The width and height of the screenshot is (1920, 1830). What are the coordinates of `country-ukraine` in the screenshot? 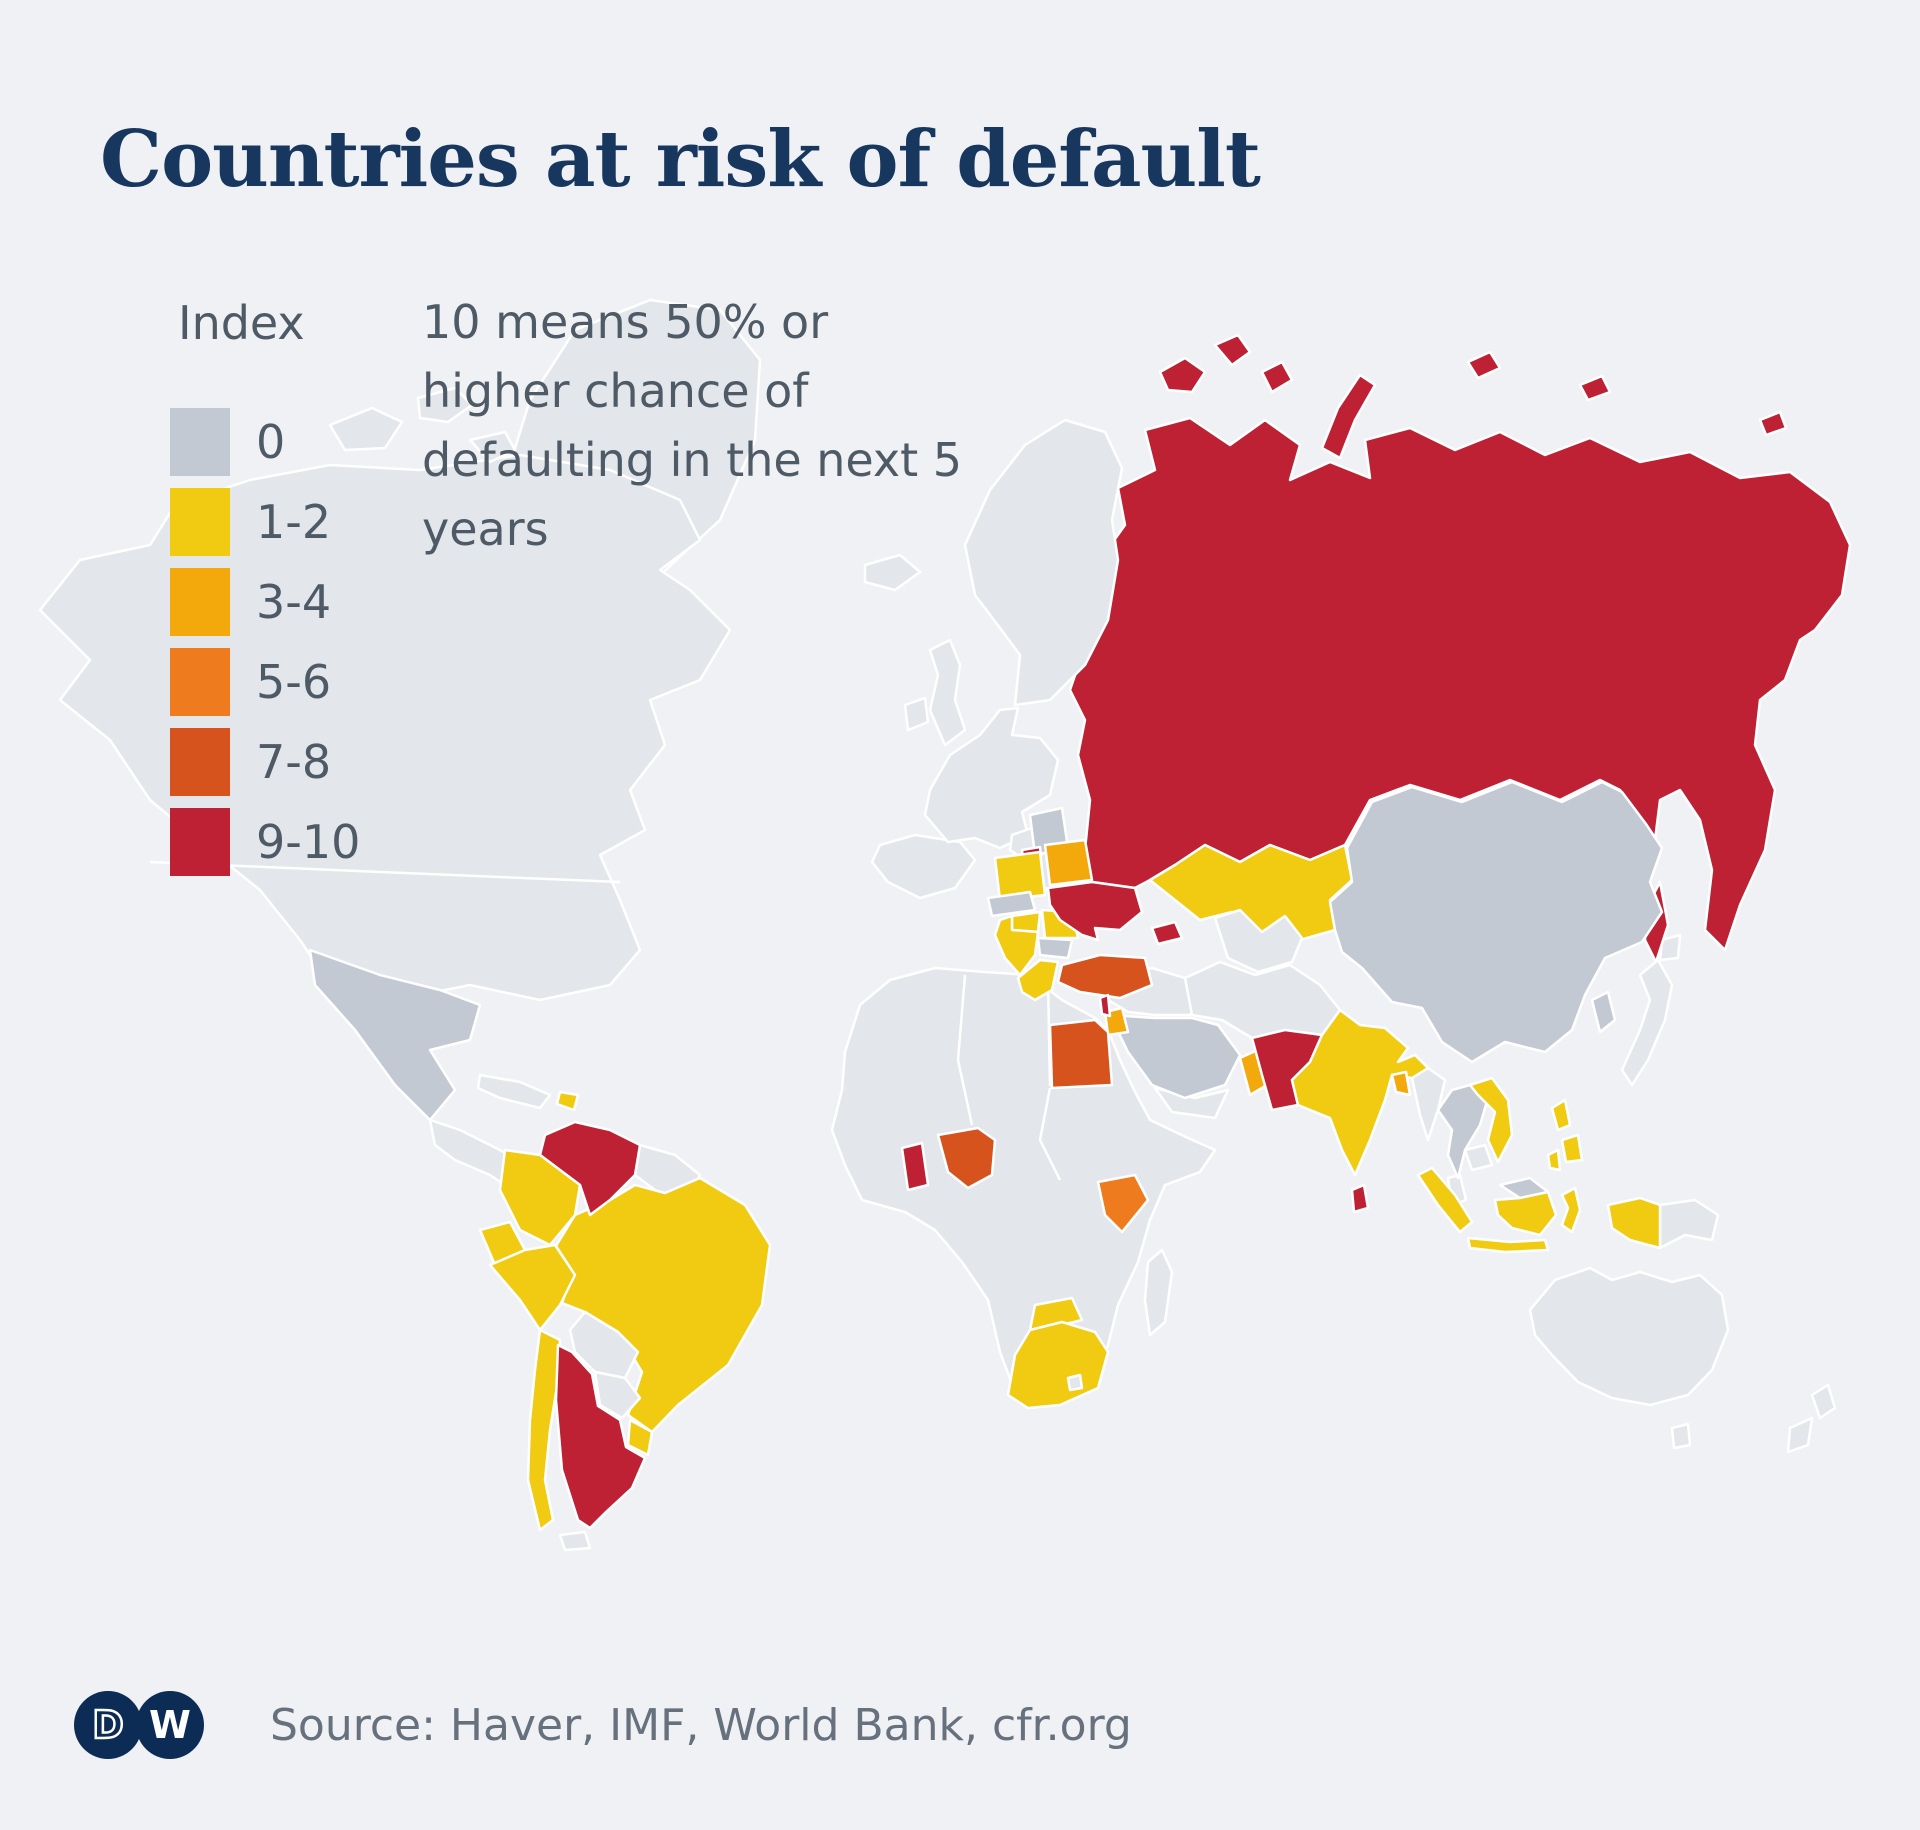 It's located at (1095, 911).